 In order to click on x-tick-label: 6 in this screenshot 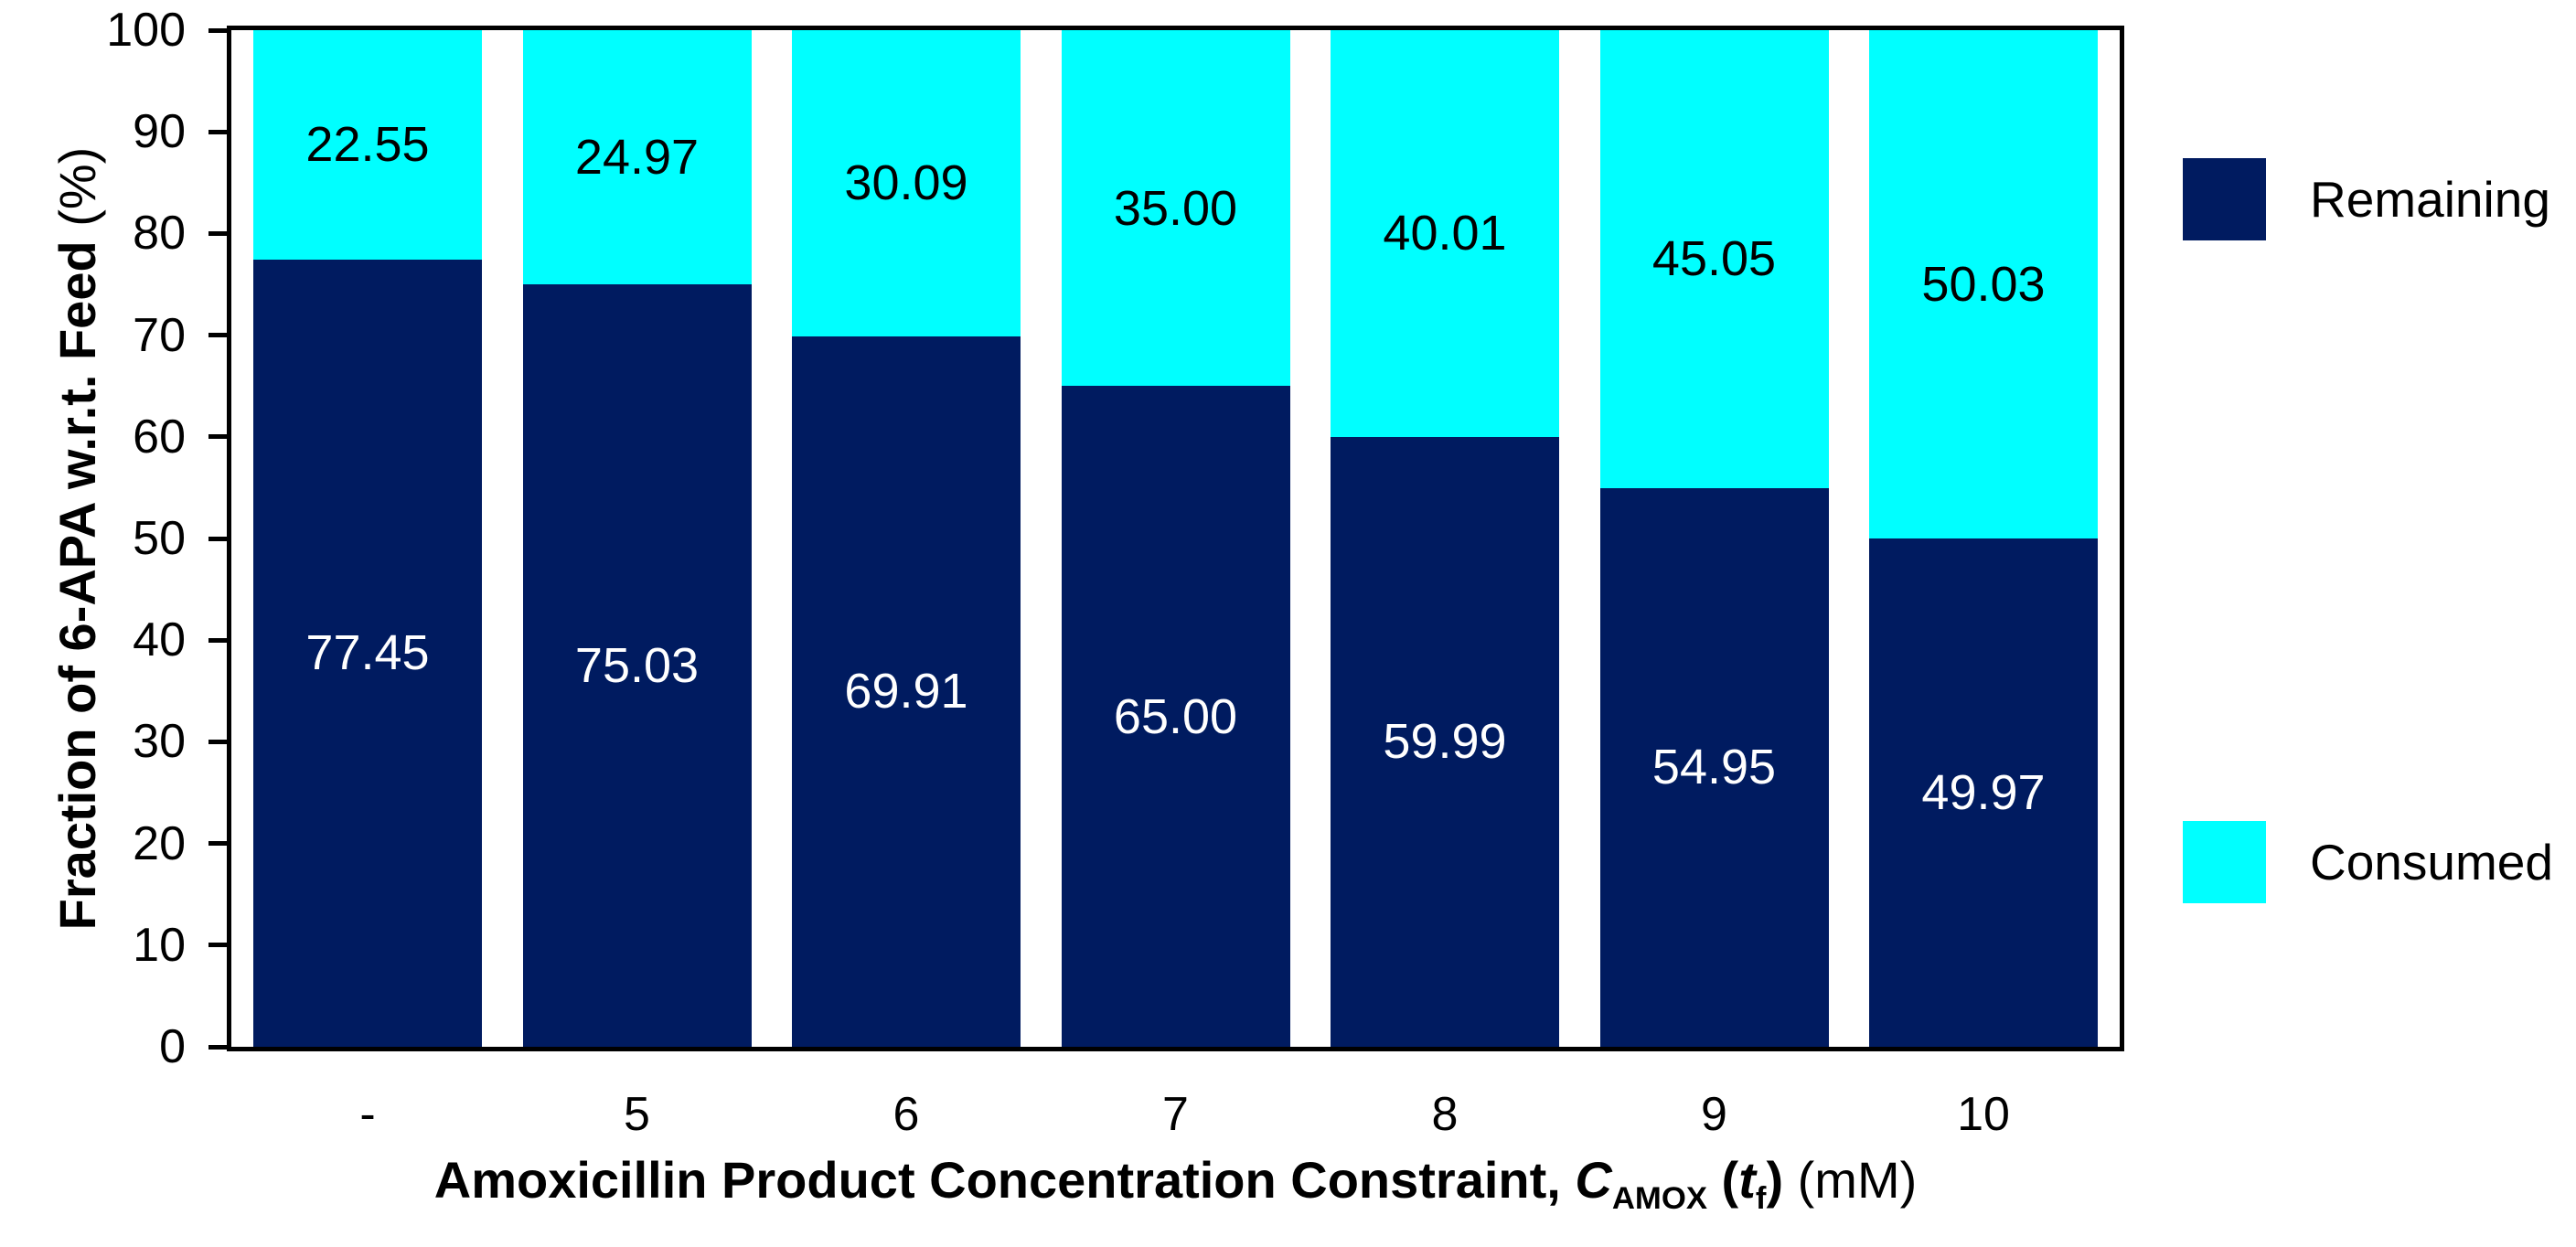, I will do `click(906, 1114)`.